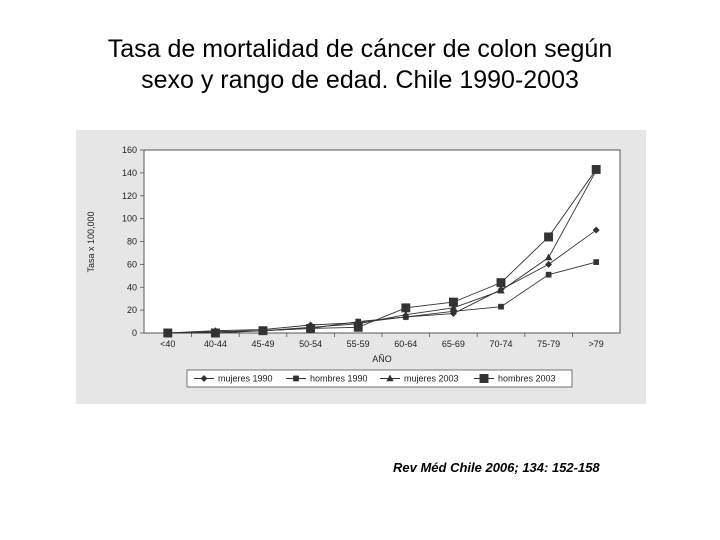  I want to click on x-tick-label: 70-74, so click(500, 344).